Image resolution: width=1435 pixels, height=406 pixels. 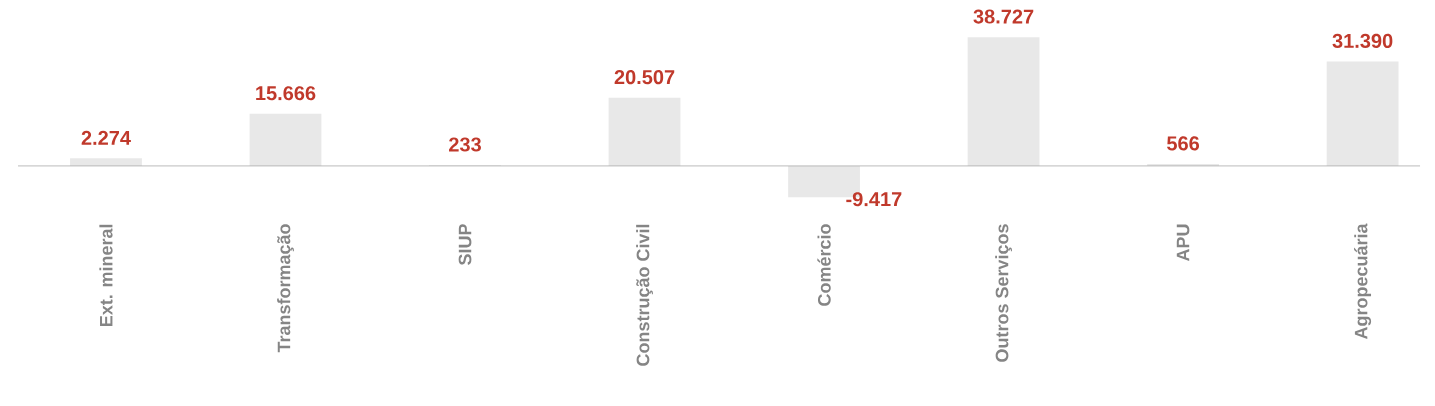 What do you see at coordinates (106, 137) in the screenshot?
I see `data-label: 2.274` at bounding box center [106, 137].